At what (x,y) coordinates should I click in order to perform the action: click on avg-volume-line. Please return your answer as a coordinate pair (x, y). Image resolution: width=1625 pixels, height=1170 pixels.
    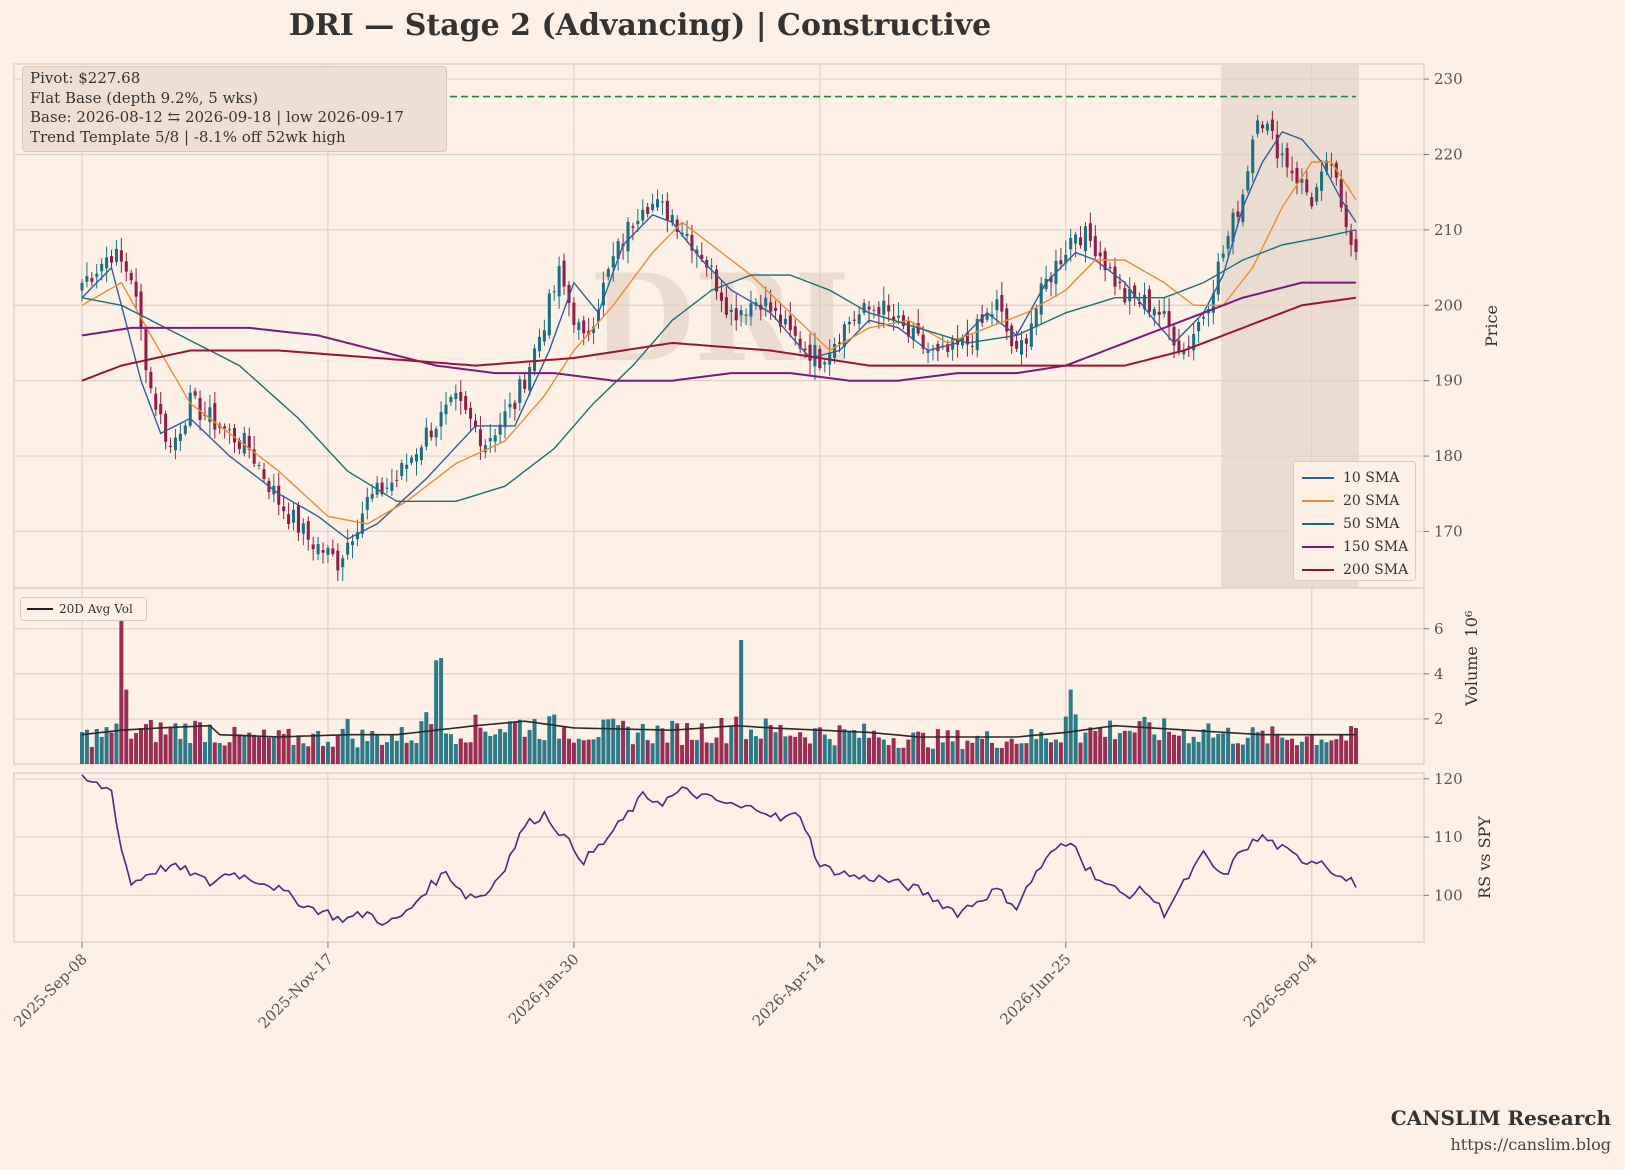
    Looking at the image, I should click on (718, 729).